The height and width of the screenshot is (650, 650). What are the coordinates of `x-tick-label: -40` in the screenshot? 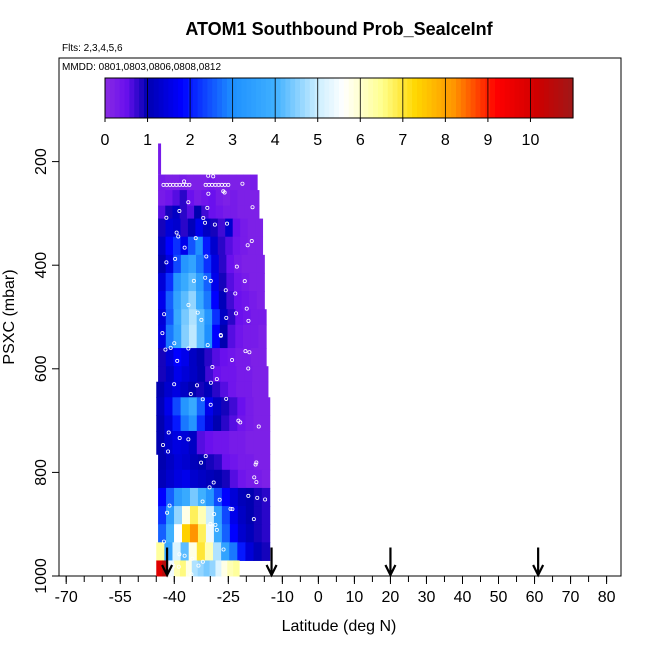 It's located at (174, 597).